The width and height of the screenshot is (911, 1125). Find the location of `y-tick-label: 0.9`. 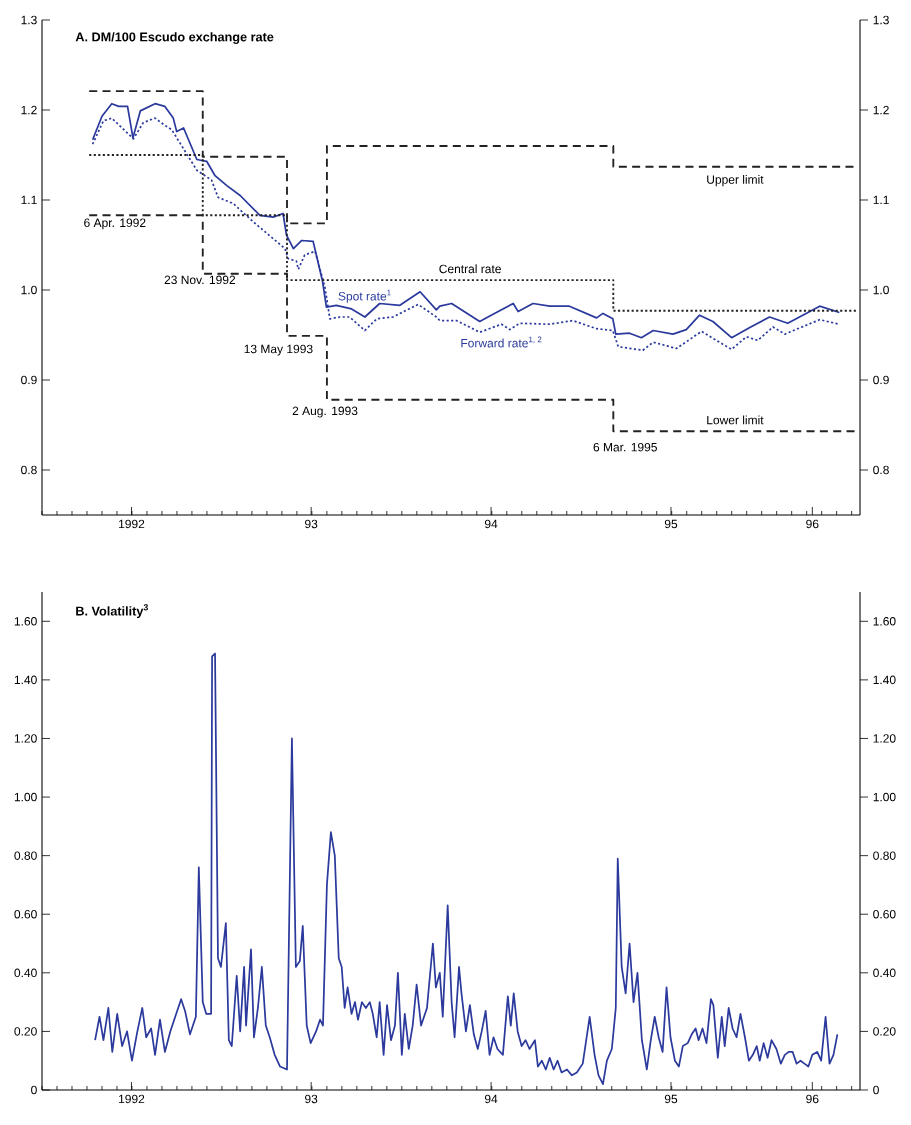

y-tick-label: 0.9 is located at coordinates (29, 380).